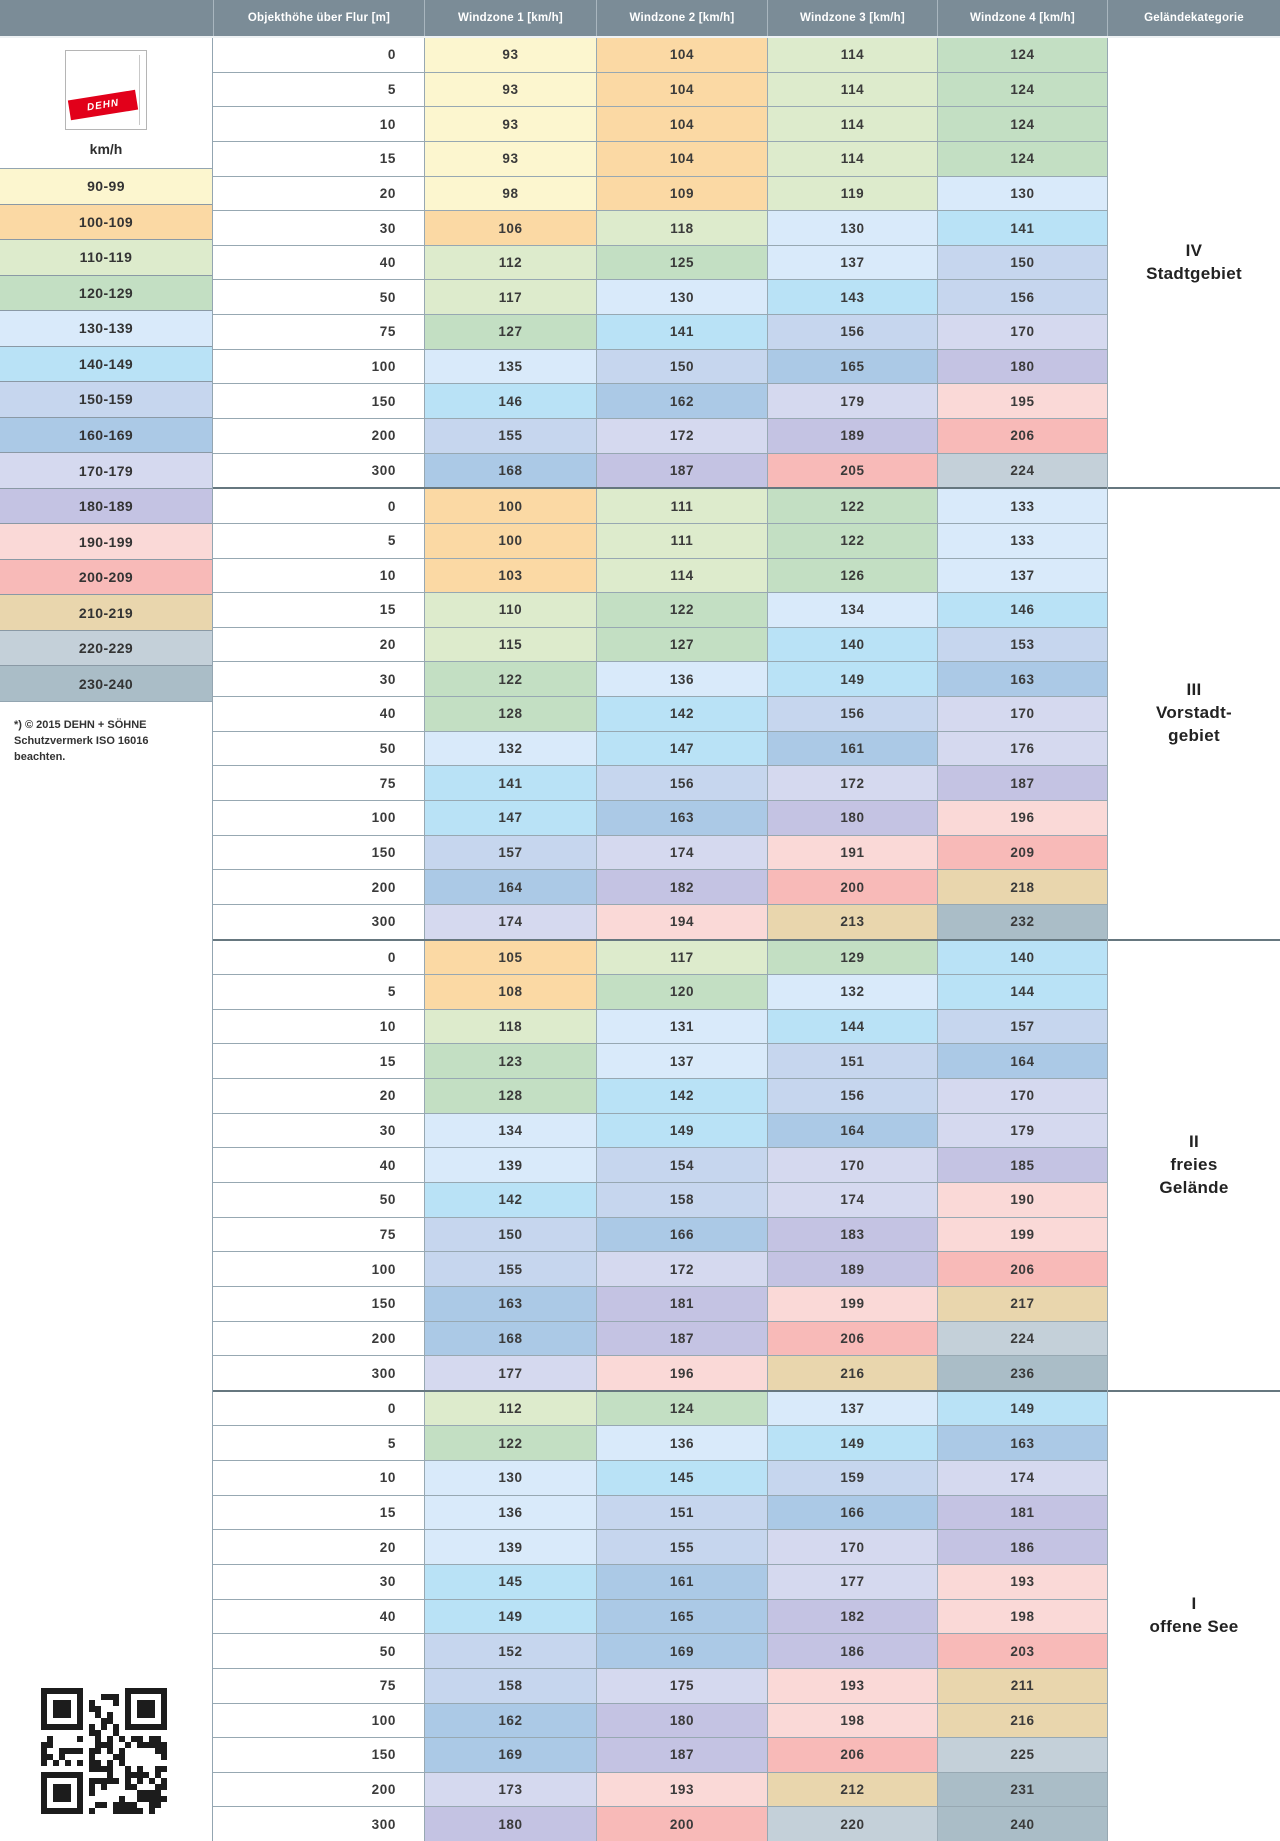  Describe the element at coordinates (106, 221) in the screenshot. I see `legend-range-label: 100-109` at that location.